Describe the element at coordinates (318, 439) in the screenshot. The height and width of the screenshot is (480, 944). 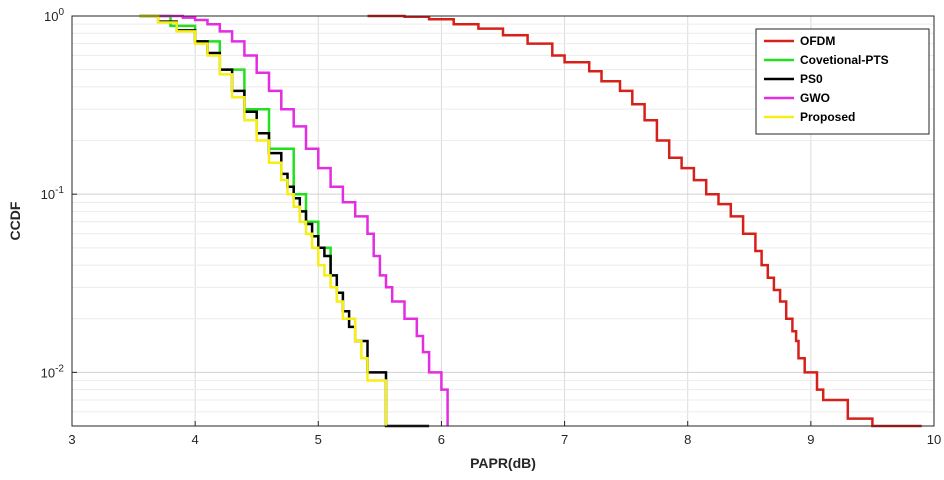
I see `x-tick-label: 5` at that location.